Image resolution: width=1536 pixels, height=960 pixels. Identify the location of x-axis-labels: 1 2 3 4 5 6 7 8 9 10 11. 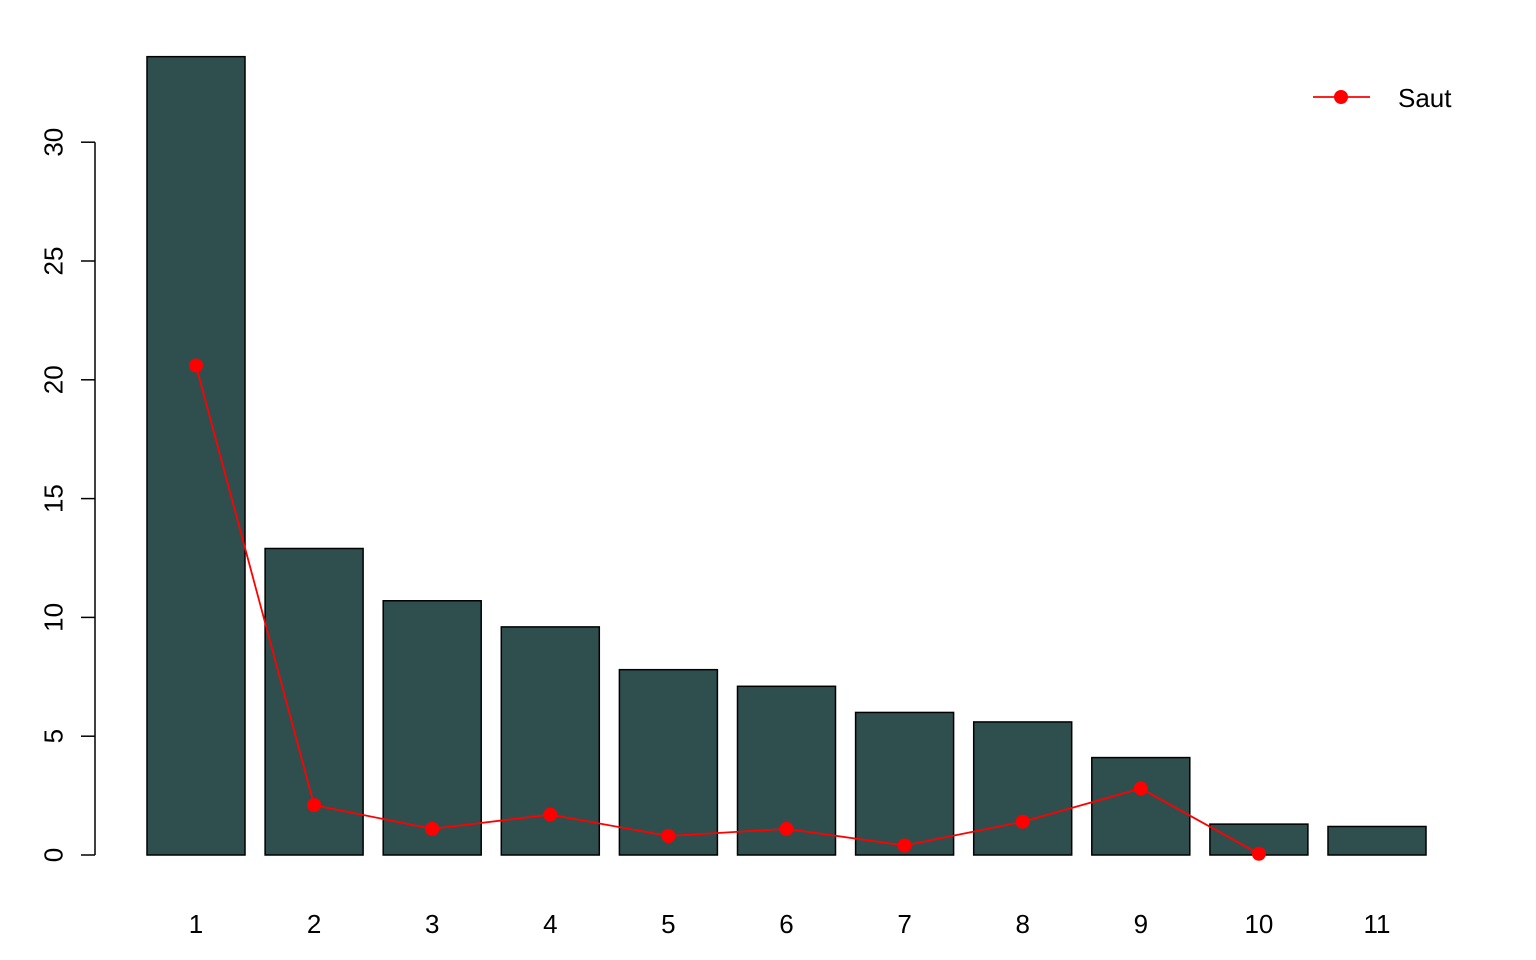
(790, 924).